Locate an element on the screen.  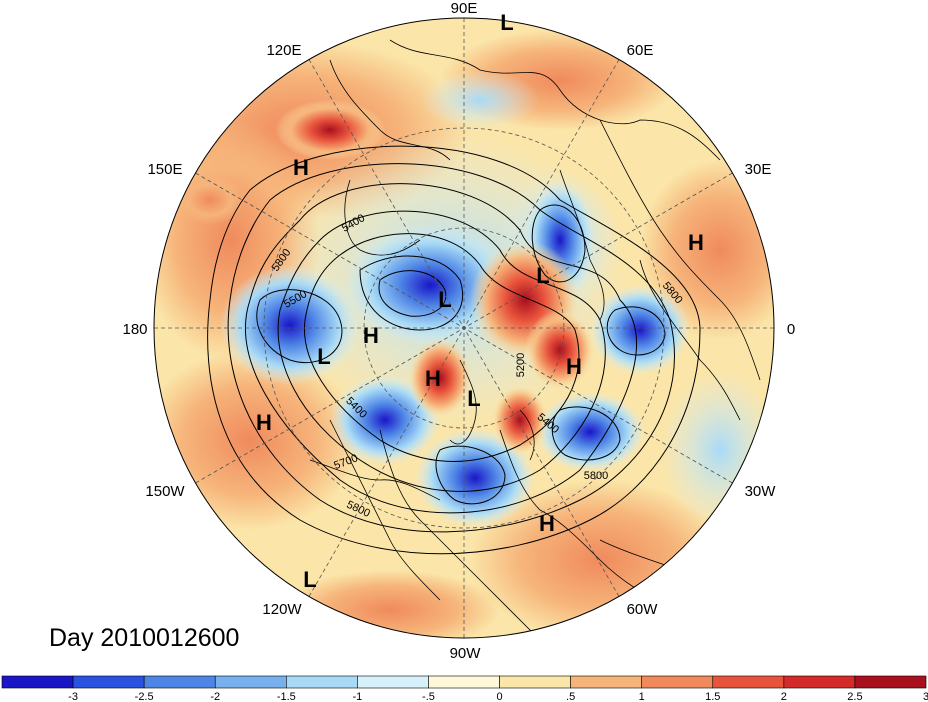
lon-label-60w: 60W is located at coordinates (643, 609).